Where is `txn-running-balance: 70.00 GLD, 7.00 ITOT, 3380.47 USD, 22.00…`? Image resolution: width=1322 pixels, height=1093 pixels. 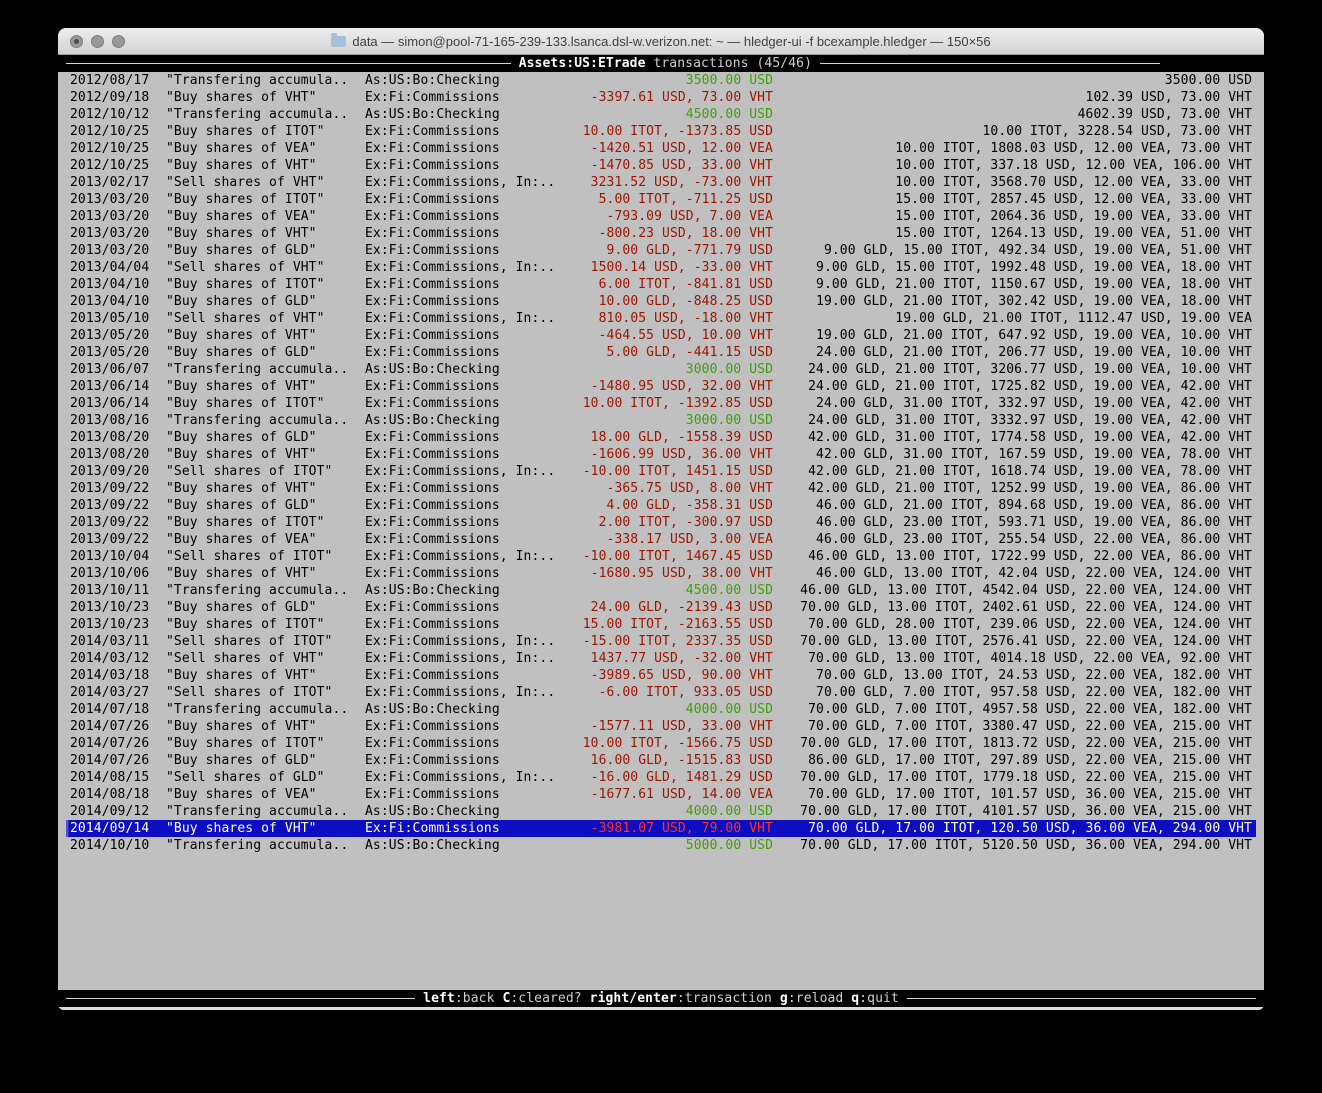
txn-running-balance: 70.00 GLD, 7.00 ITOT, 3380.47 USD, 22.00… is located at coordinates (1030, 726).